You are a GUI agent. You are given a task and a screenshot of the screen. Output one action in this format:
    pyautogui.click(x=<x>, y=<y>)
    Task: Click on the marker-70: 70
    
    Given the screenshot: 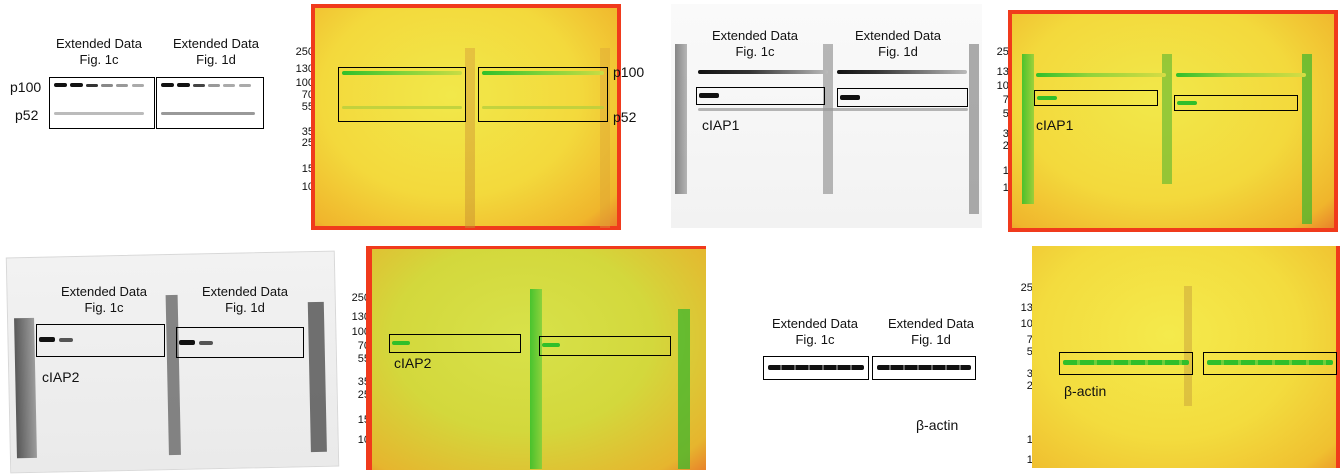 What is the action you would take?
    pyautogui.click(x=307, y=95)
    